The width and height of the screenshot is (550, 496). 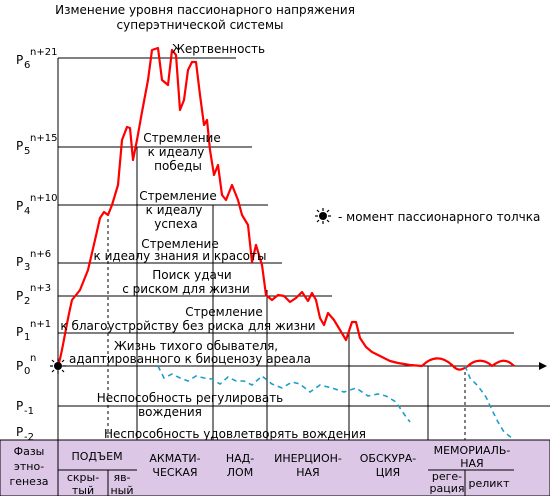 What do you see at coordinates (178, 166) in the screenshot?
I see `desc-p5-l3: победы` at bounding box center [178, 166].